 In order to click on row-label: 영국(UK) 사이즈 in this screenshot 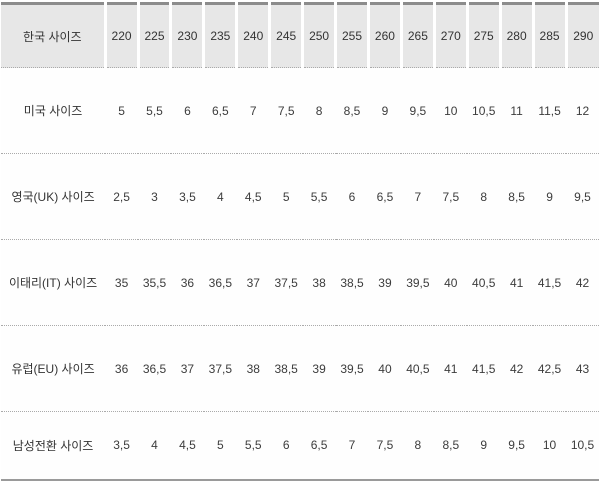, I will do `click(53, 197)`.